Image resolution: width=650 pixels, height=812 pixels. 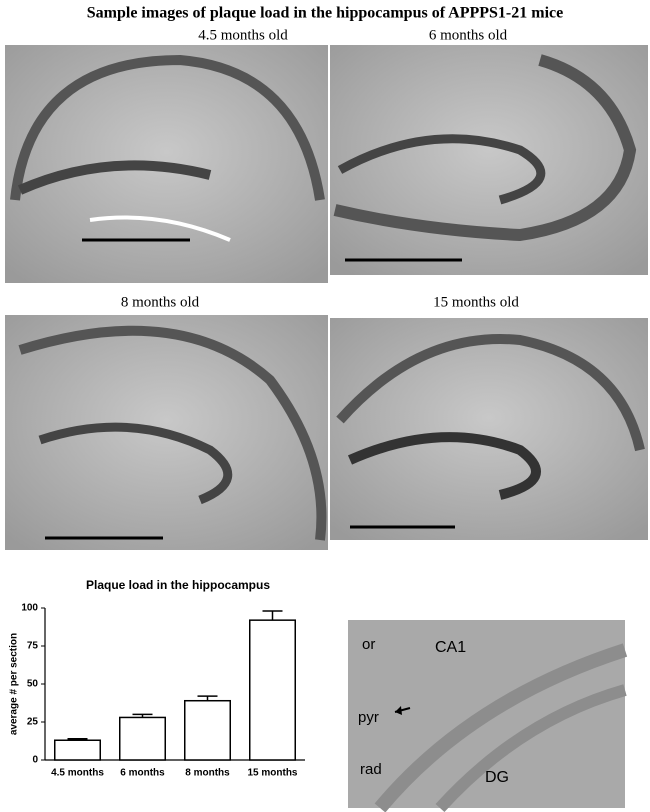 I want to click on region-label: pyr, so click(x=368, y=717).